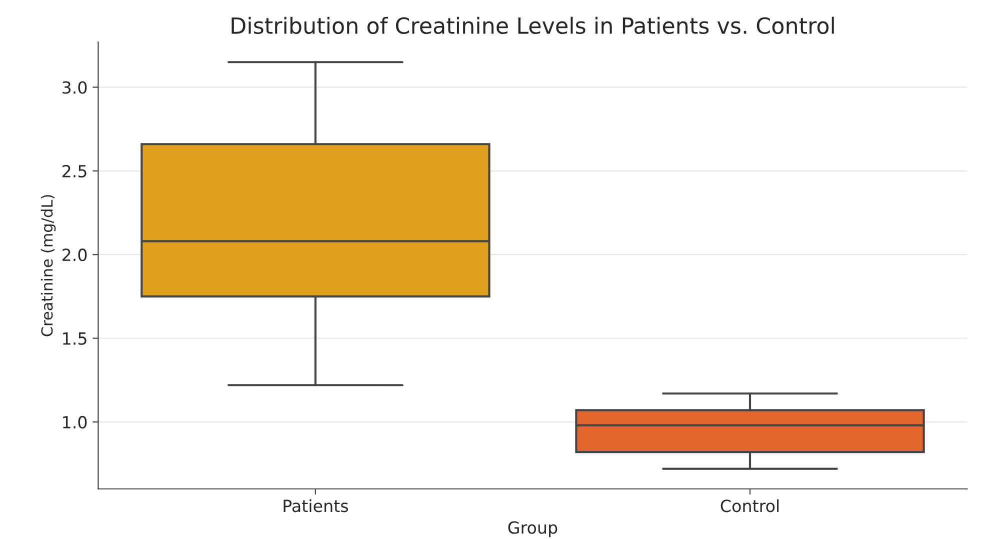 This screenshot has height=539, width=982. What do you see at coordinates (74, 255) in the screenshot?
I see `y-tick-label: 2.0` at bounding box center [74, 255].